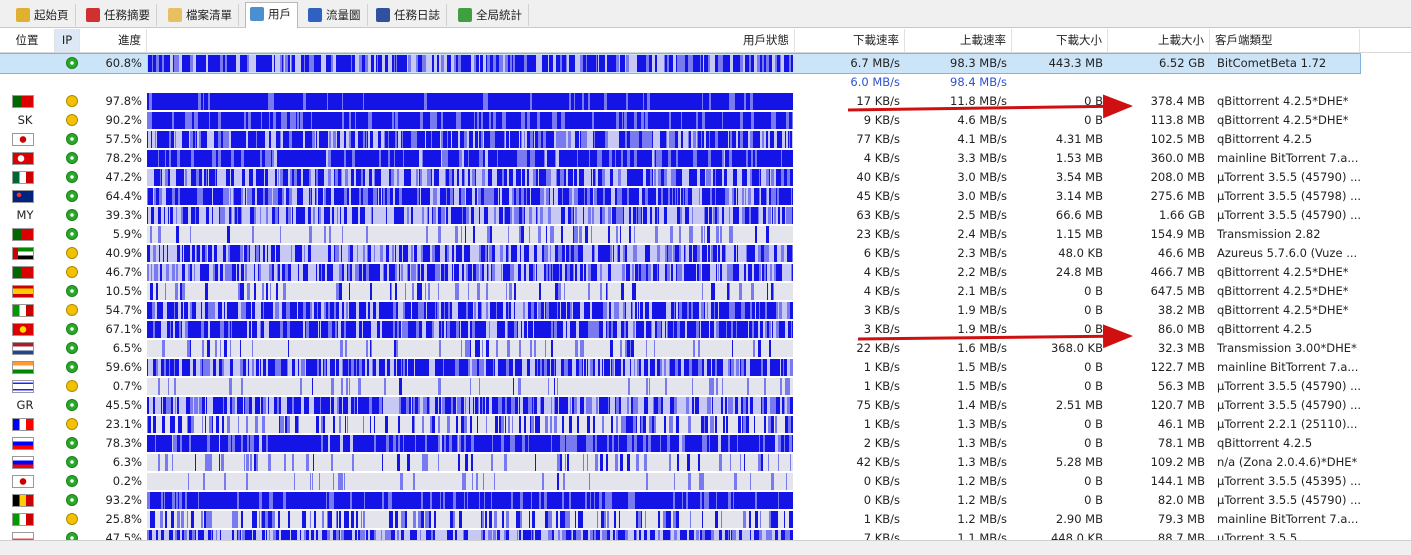 Image resolution: width=1411 pixels, height=555 pixels. I want to click on progress: 78.3%, so click(123, 443).